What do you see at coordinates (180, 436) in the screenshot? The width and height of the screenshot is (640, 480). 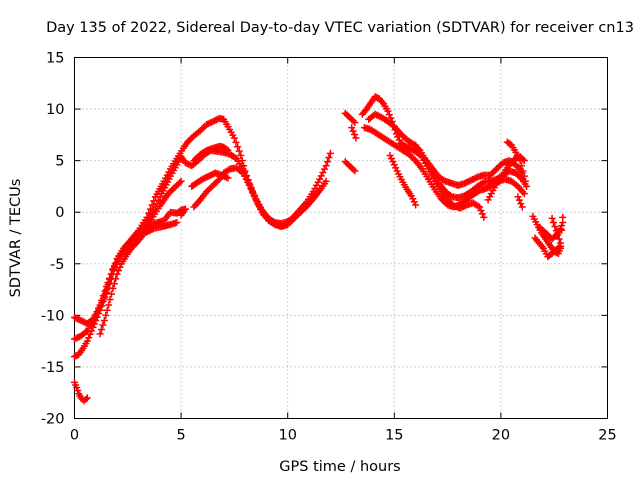 I see `x-tick-label: 5` at bounding box center [180, 436].